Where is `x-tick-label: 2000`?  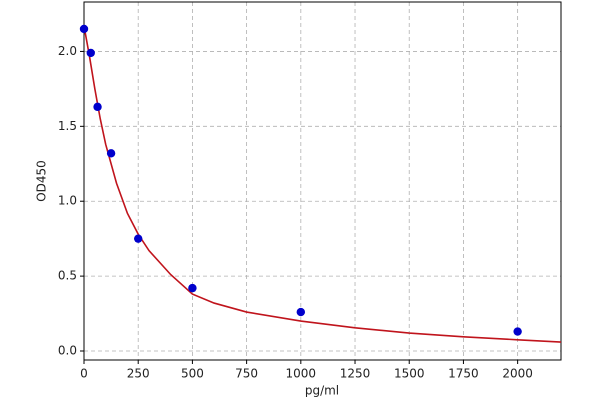 x-tick-label: 2000 is located at coordinates (517, 374).